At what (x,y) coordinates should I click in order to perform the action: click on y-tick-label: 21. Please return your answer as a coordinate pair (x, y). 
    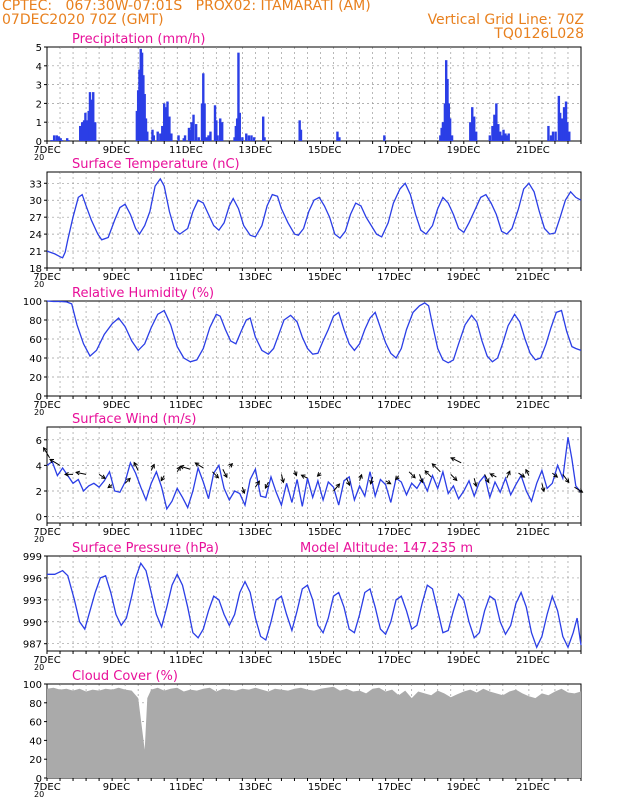
    Looking at the image, I should click on (35, 252).